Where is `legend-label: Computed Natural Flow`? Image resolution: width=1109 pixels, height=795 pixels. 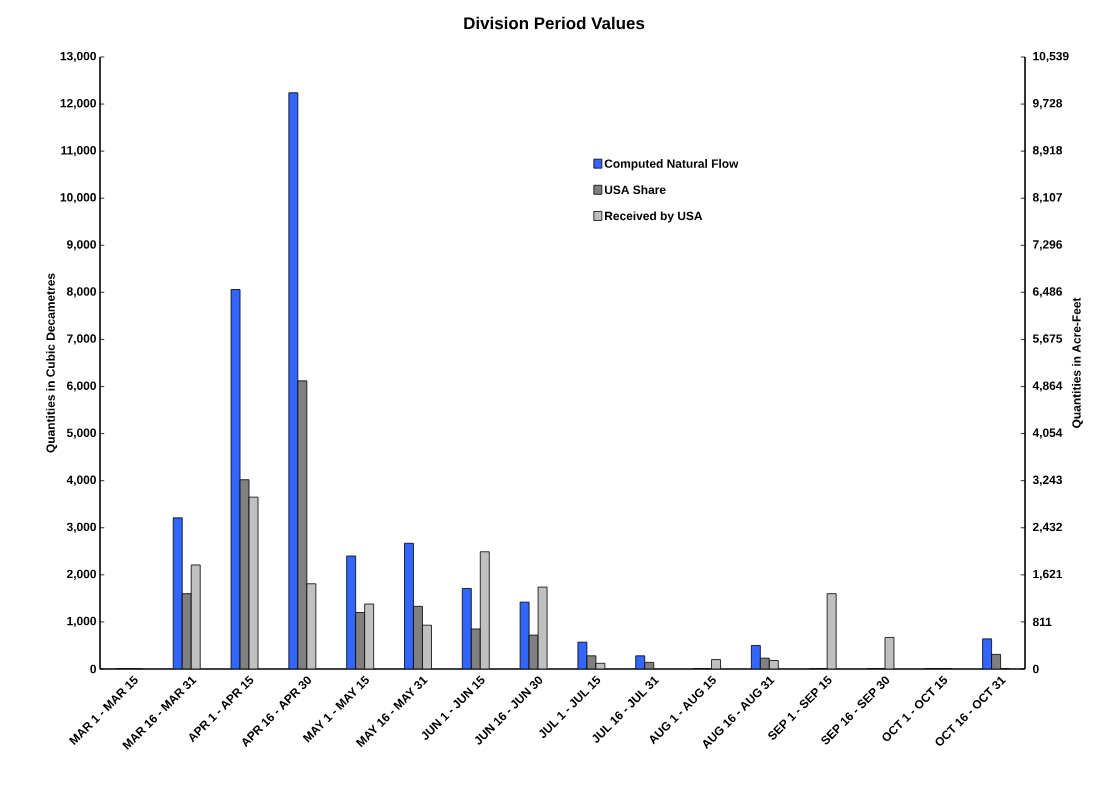
legend-label: Computed Natural Flow is located at coordinates (671, 165).